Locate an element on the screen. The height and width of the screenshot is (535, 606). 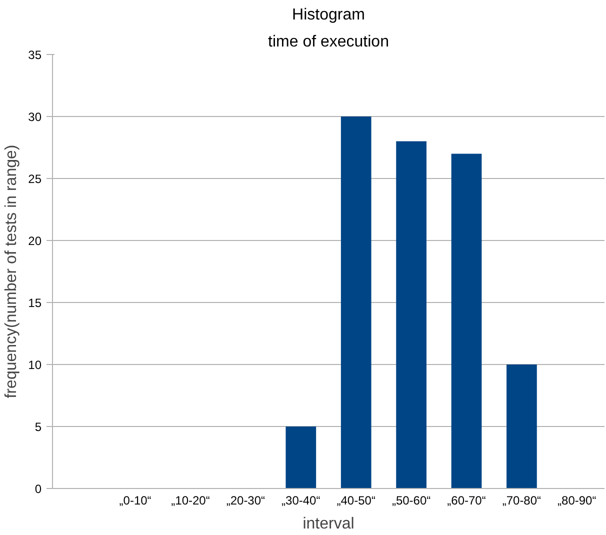
y-tick-label: 10 is located at coordinates (35, 365).